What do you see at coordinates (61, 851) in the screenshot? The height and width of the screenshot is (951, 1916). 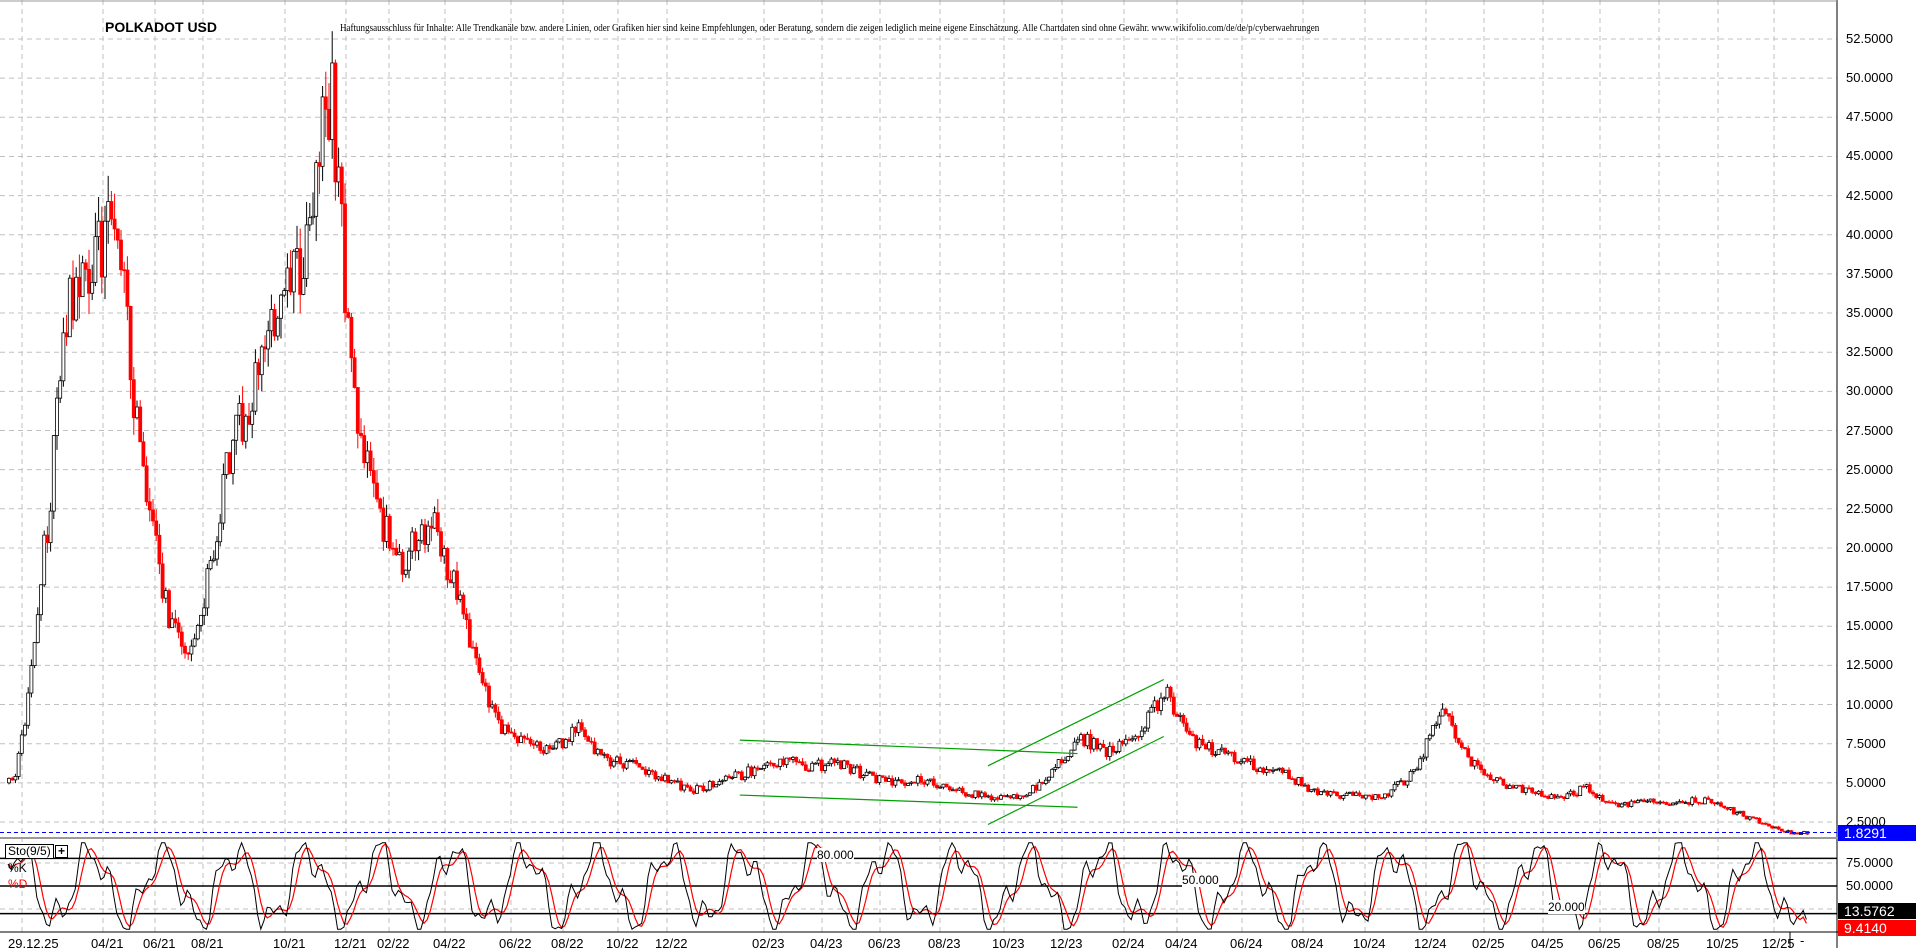 I see `add-indicator-button: +` at bounding box center [61, 851].